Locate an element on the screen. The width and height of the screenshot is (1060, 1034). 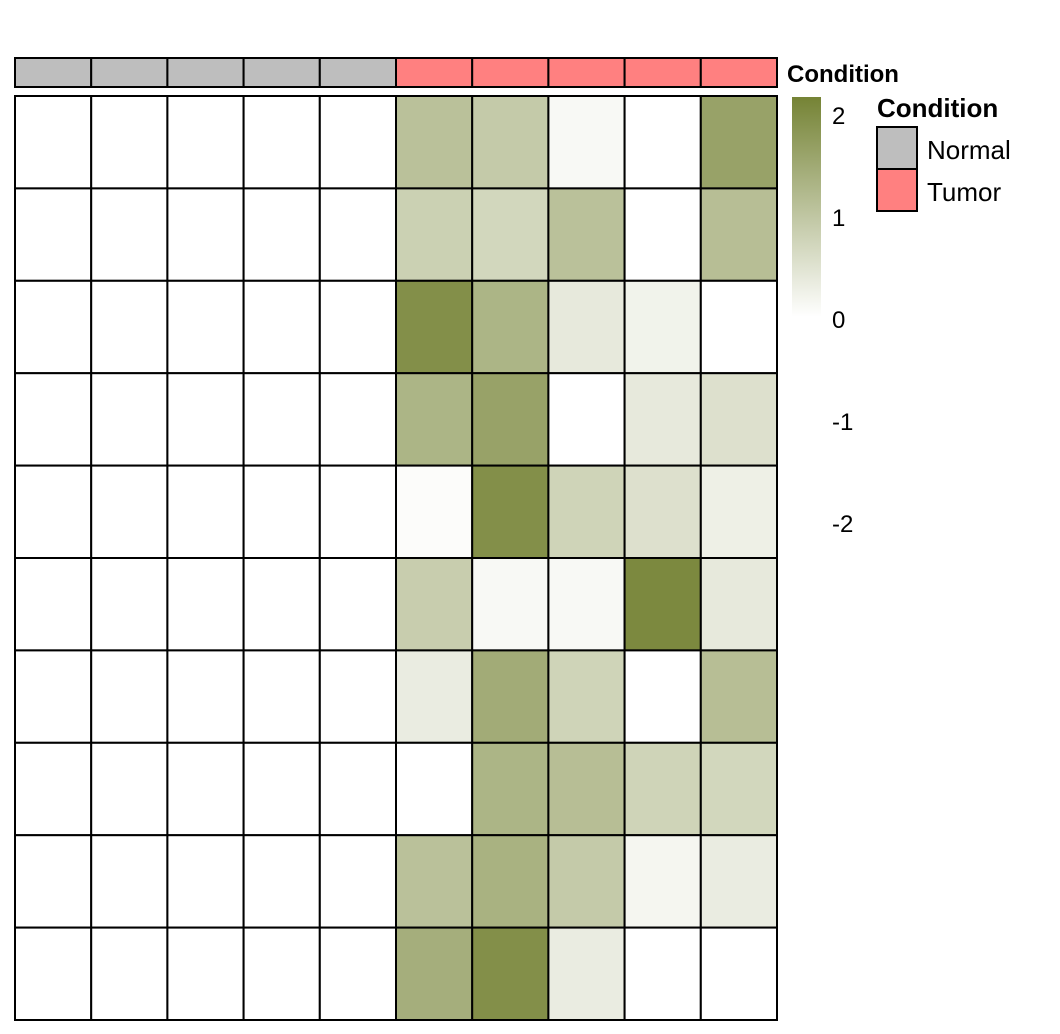
legend-label-tumor: Tumor is located at coordinates (964, 192).